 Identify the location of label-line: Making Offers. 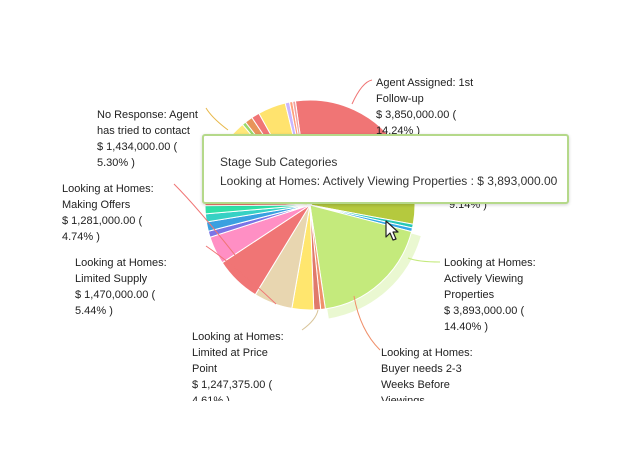
(96, 205).